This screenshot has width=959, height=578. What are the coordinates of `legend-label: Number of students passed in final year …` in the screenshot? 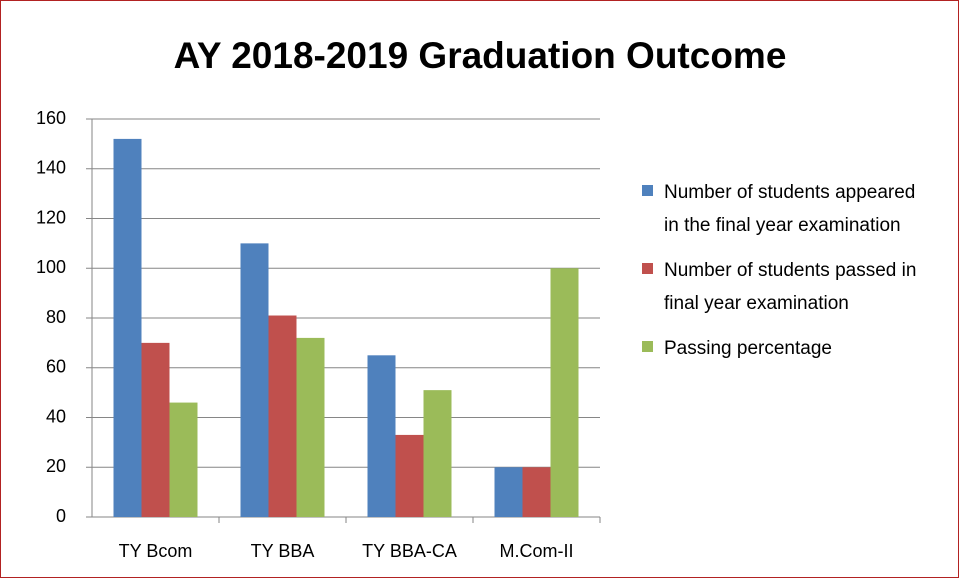 It's located at (790, 287).